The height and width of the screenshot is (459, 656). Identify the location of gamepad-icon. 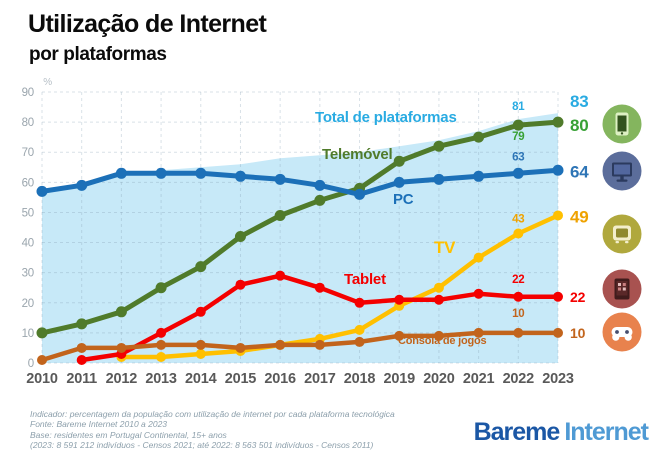
(622, 332).